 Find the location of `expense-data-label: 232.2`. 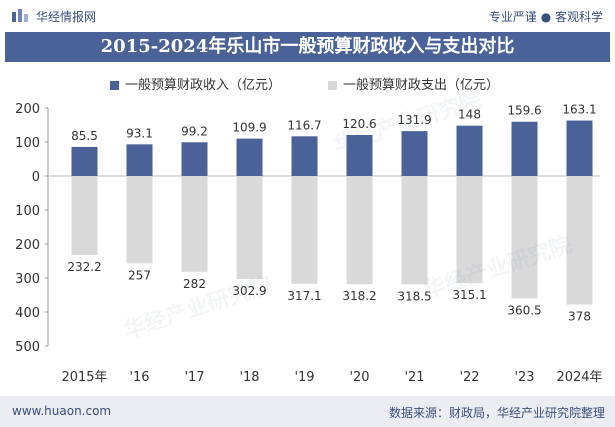

expense-data-label: 232.2 is located at coordinates (84, 267).